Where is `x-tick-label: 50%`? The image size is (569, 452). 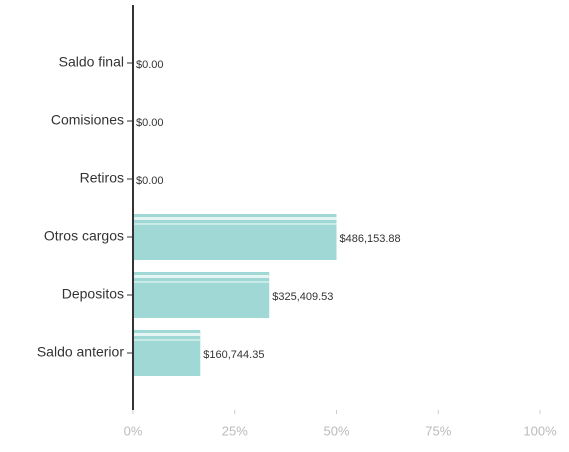 x-tick-label: 50% is located at coordinates (336, 430).